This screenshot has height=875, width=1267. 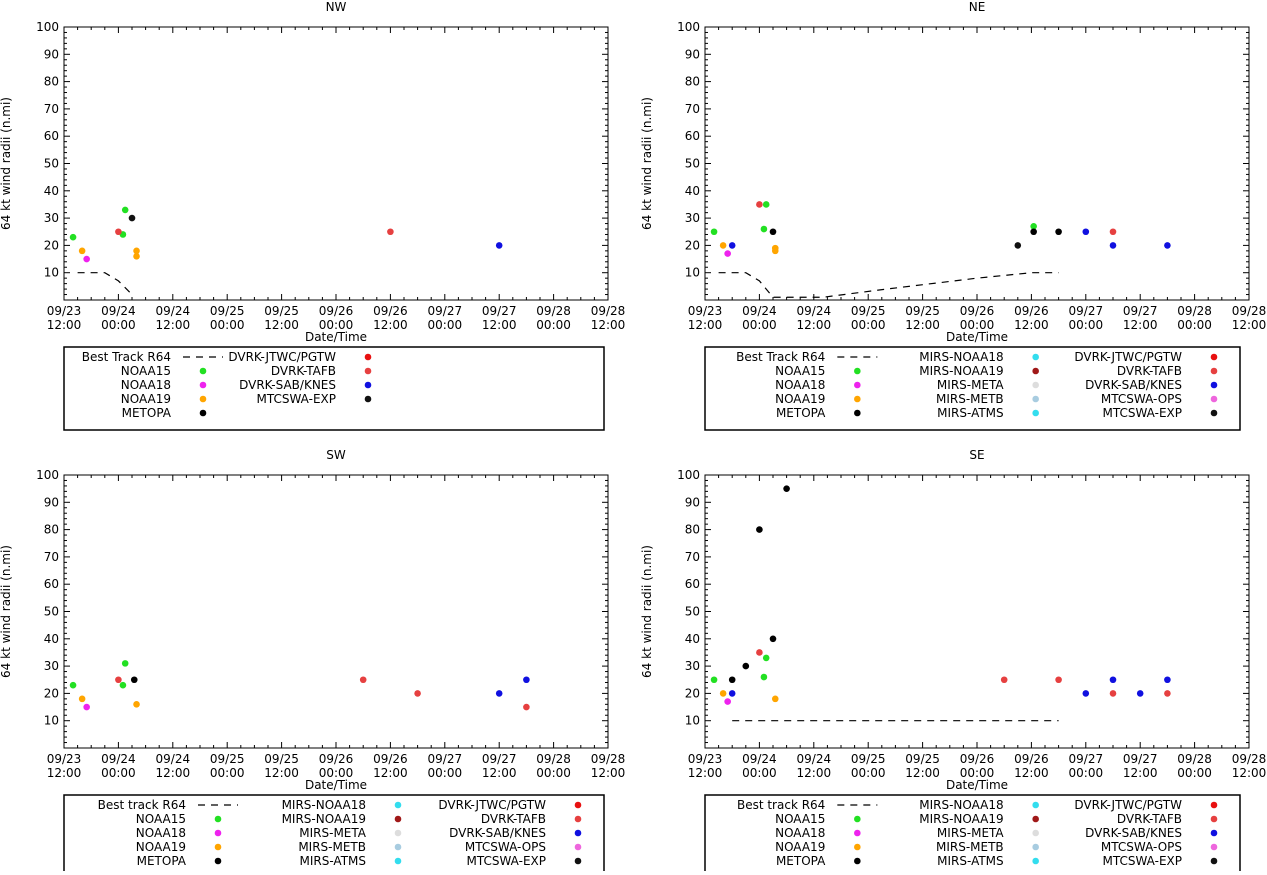 What do you see at coordinates (445, 766) in the screenshot?
I see `x-tick-label: 09/27 00:00` at bounding box center [445, 766].